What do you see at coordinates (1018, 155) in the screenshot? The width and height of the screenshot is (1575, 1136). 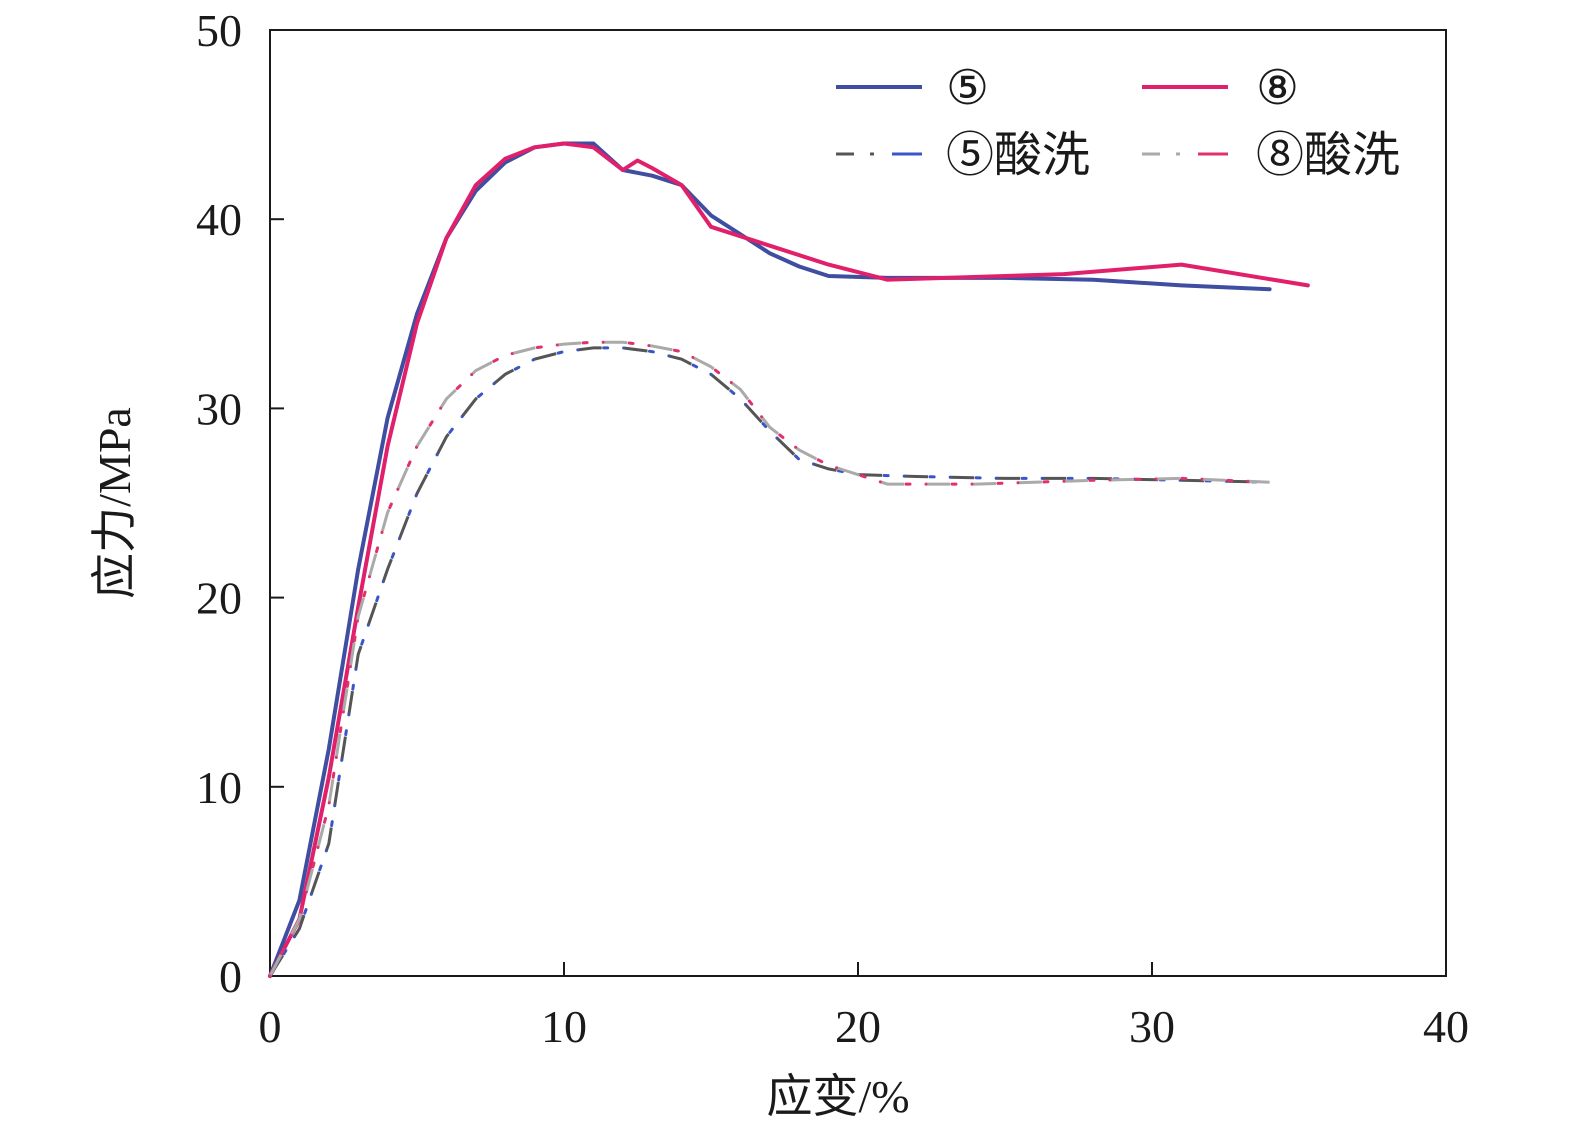 I see `legend-3-label: ⑤酸洗` at bounding box center [1018, 155].